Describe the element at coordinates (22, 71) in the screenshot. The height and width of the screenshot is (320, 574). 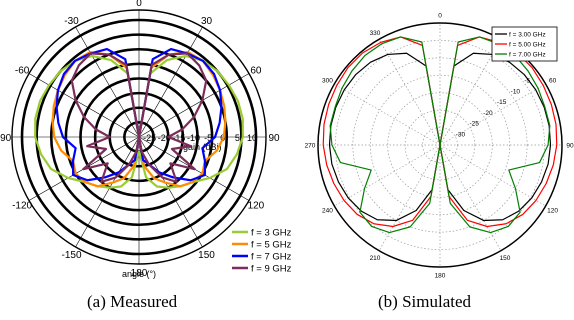
I see `angle-tick-measured: -60` at that location.